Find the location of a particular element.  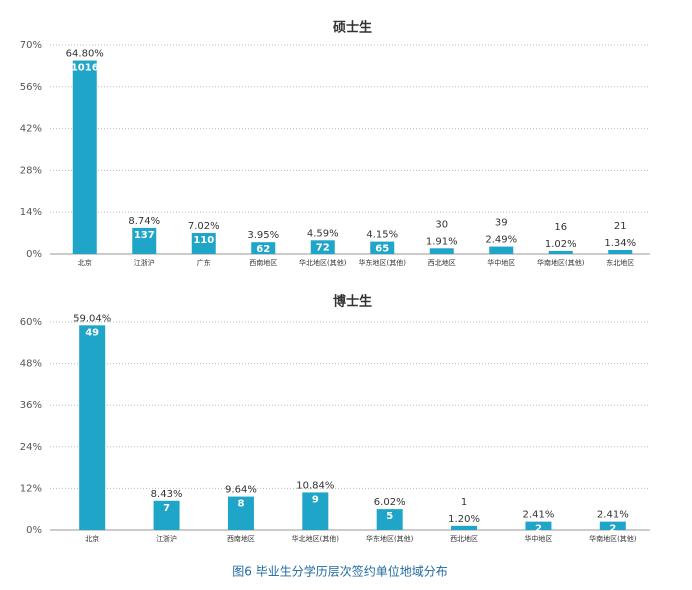

value-label: 10.84% is located at coordinates (315, 485).